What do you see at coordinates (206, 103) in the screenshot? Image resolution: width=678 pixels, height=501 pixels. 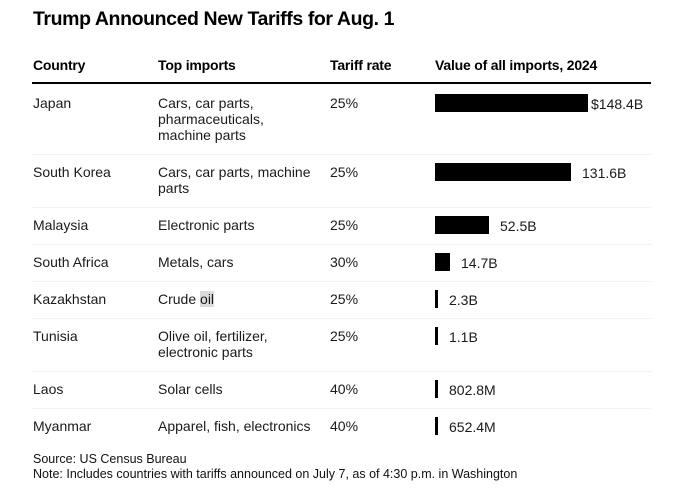 I see `top-imports-line: Cars, car parts,` at bounding box center [206, 103].